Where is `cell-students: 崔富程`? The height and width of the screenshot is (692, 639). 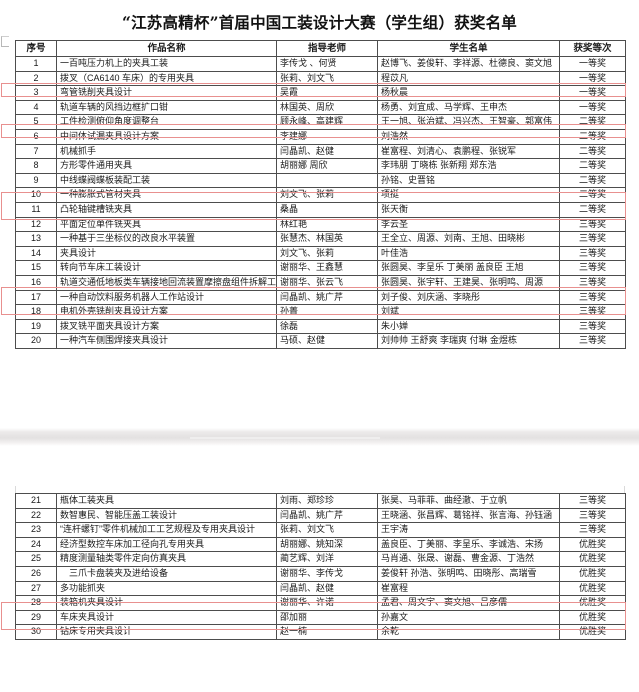
cell-students: 崔富程 is located at coordinates (468, 588).